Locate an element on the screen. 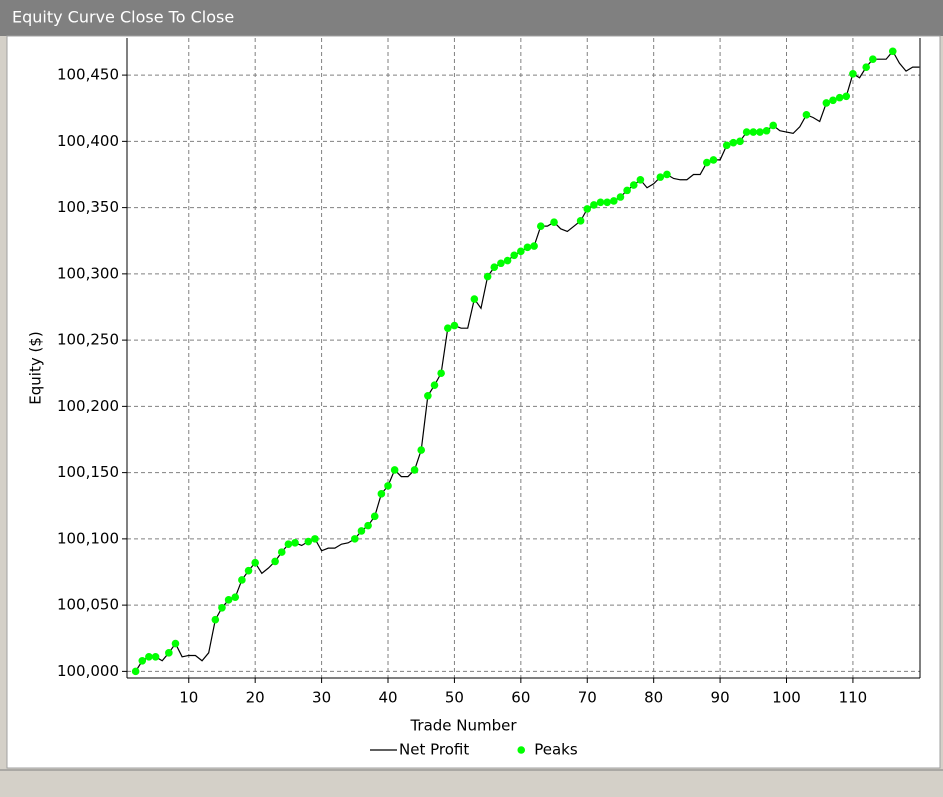  x-tick-label: 100 is located at coordinates (786, 698).